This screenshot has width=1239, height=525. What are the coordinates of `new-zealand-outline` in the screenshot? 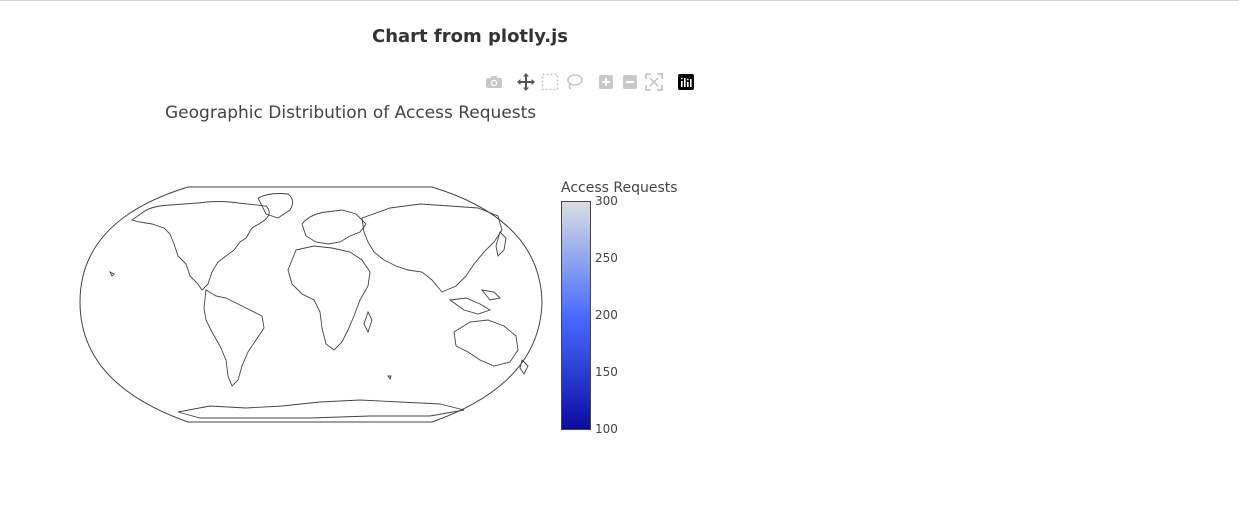 It's located at (524, 367).